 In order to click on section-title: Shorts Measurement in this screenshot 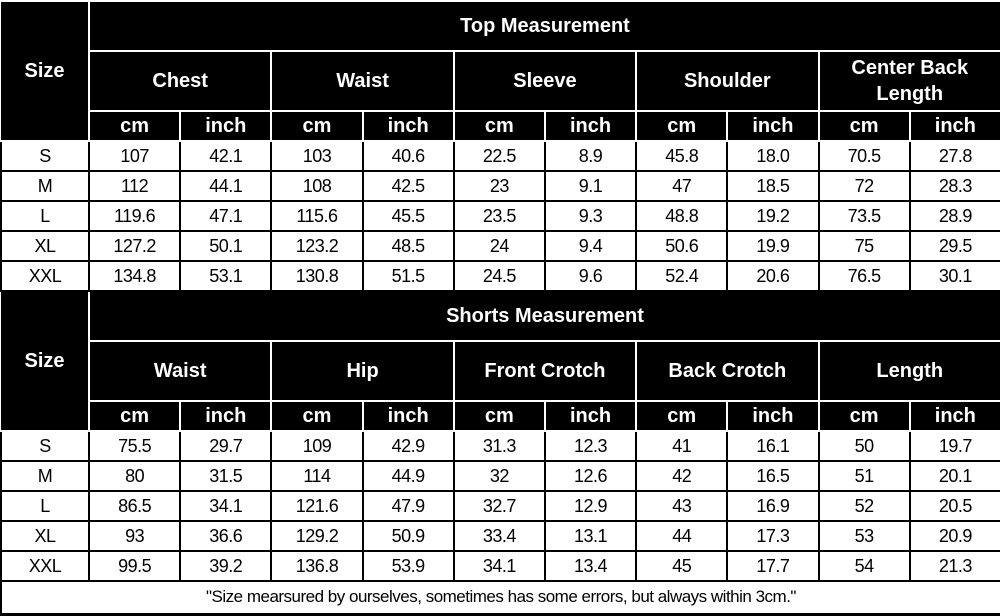, I will do `click(544, 316)`.